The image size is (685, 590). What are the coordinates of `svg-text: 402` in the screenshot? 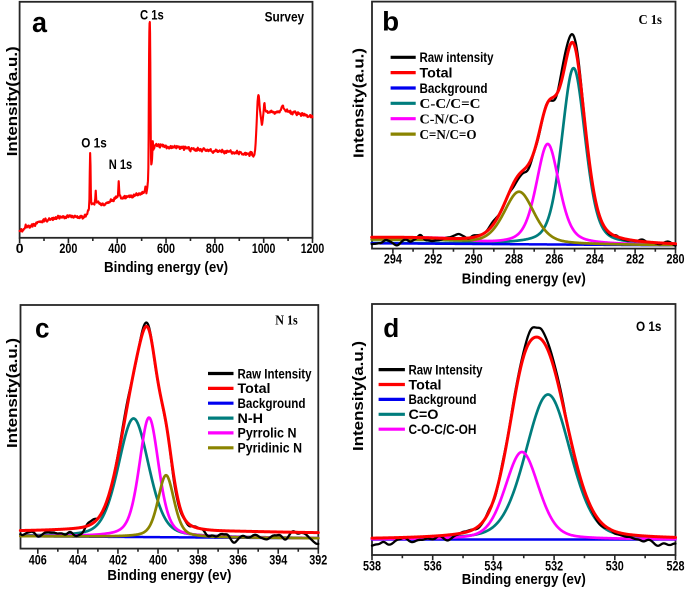 It's located at (118, 560).